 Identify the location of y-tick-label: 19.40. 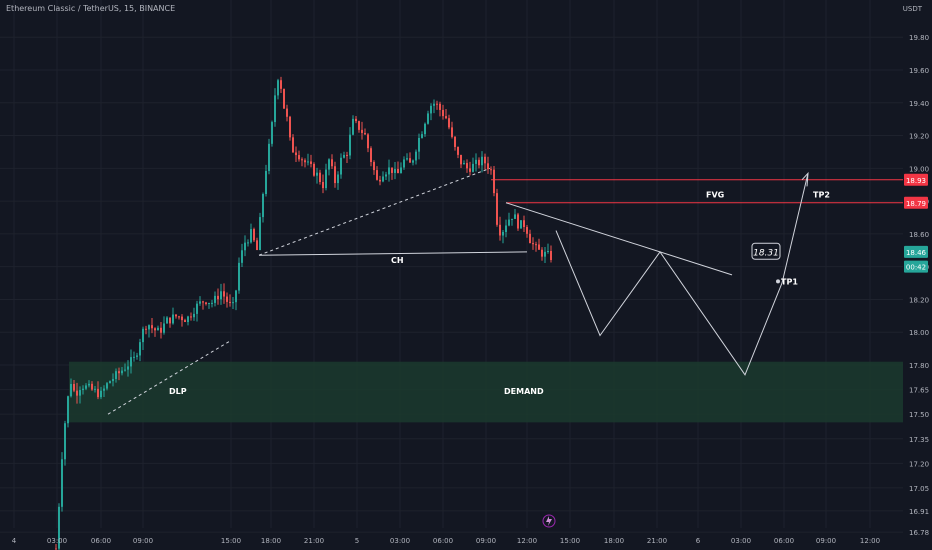
(919, 104).